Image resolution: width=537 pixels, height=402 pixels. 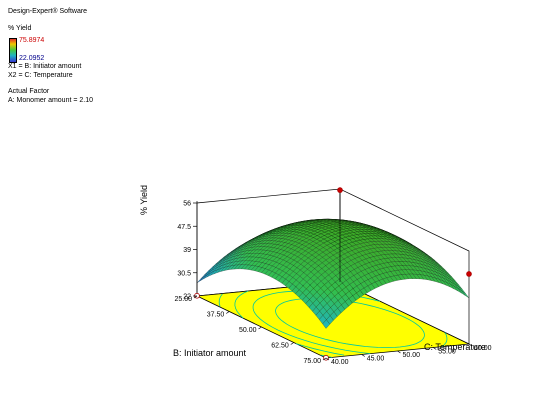 I want to click on x-tick-label-5: 75.00, so click(x=312, y=361).